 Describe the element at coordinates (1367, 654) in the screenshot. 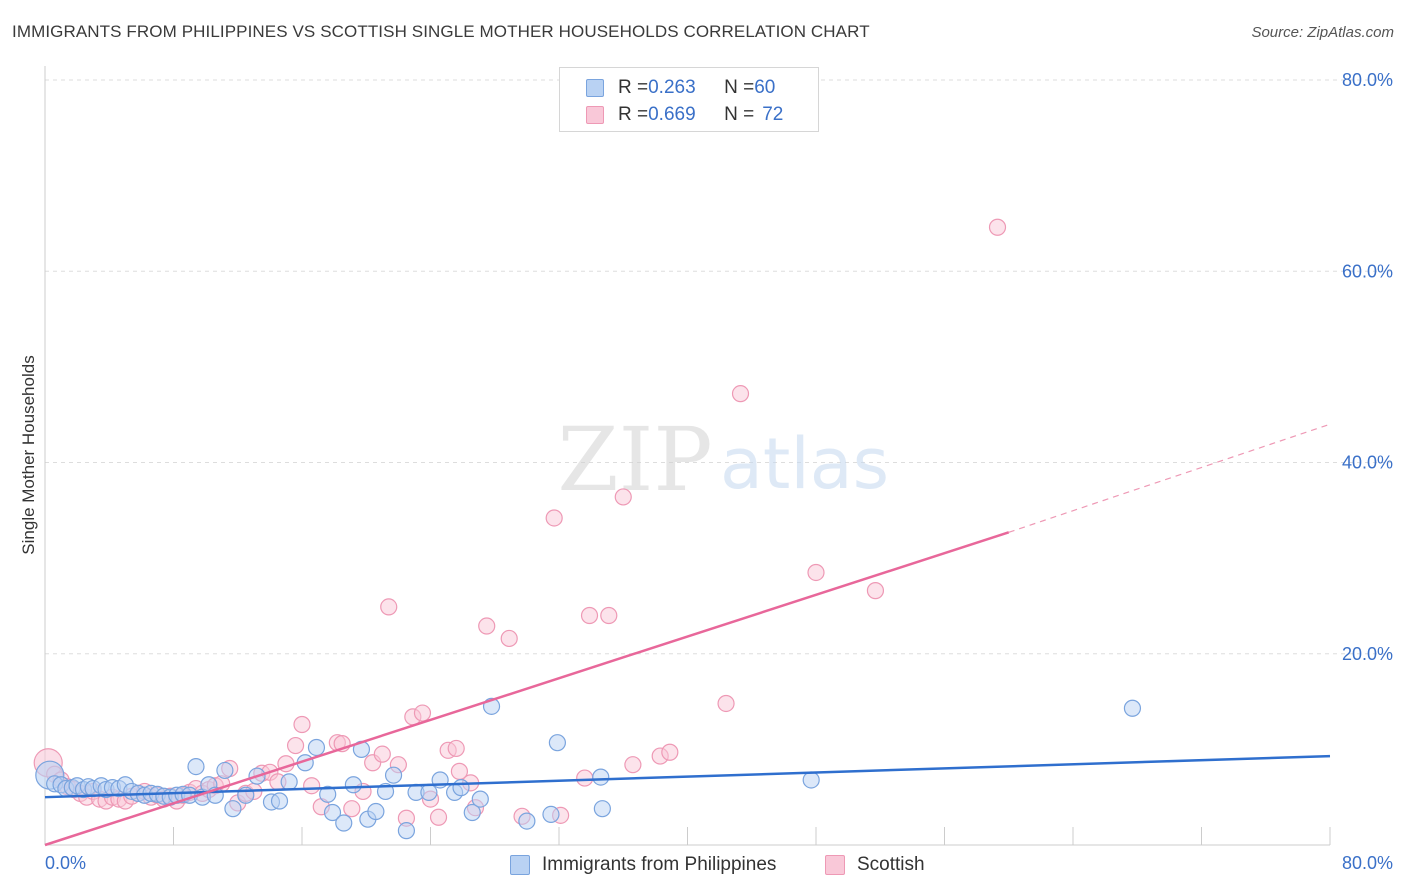

I see `y-tick-label: 20.0%` at that location.